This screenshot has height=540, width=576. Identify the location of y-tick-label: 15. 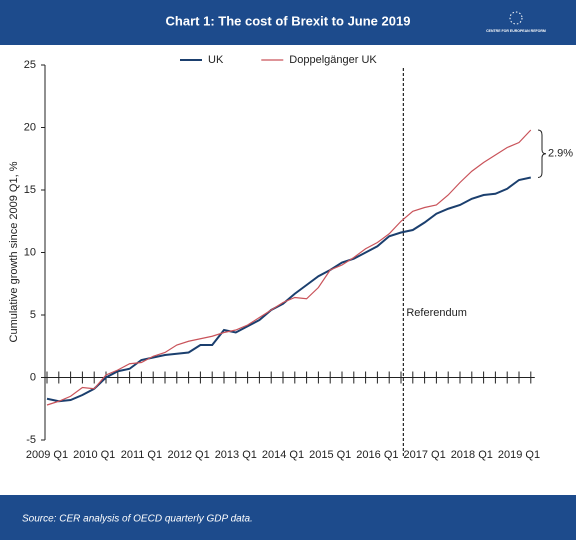
(30, 190).